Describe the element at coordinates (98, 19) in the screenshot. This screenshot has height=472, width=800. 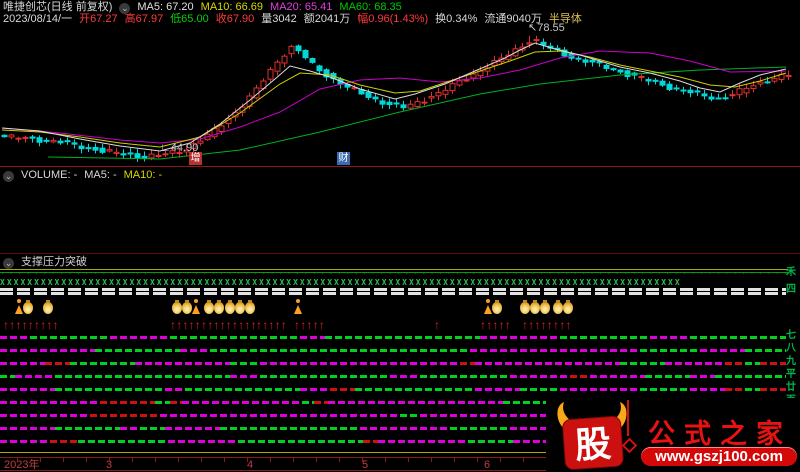
I see `quote-field: 开67.27` at that location.